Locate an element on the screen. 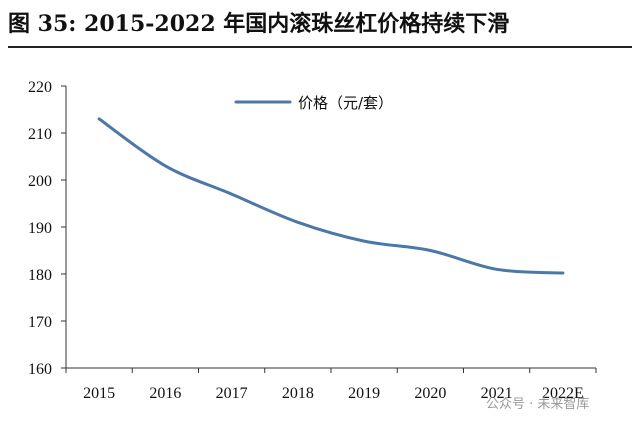 This screenshot has height=425, width=640. y-tick-label: 160 is located at coordinates (40, 369).